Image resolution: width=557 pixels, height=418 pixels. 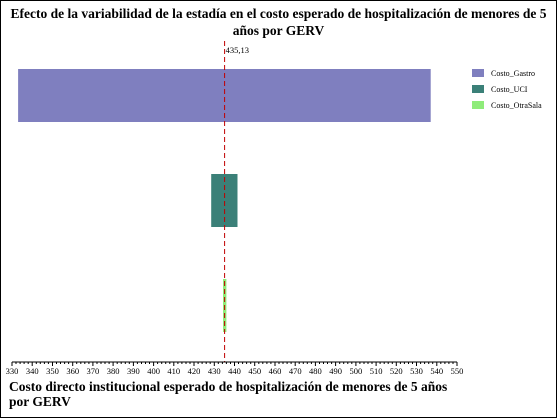 What do you see at coordinates (356, 371) in the screenshot?
I see `x-tick-label: 500` at bounding box center [356, 371].